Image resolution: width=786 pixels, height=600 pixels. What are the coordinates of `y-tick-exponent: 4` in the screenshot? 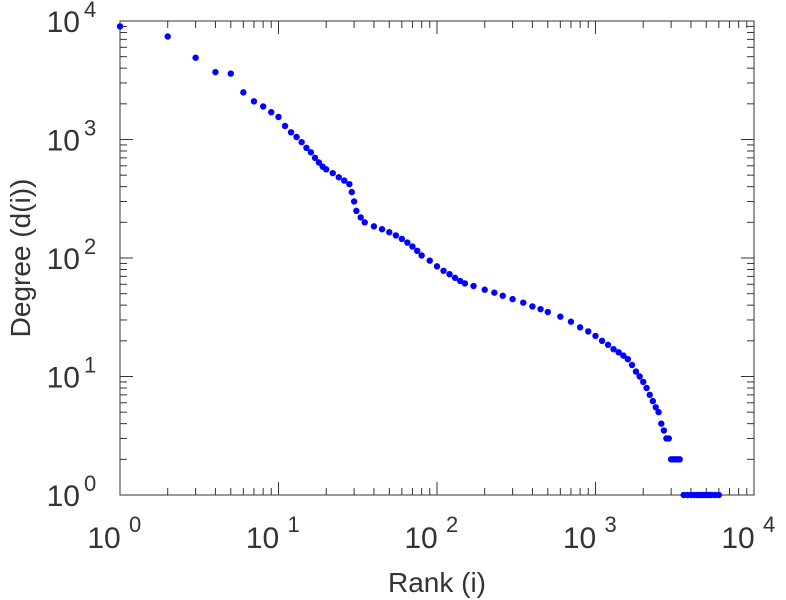 It's located at (90, 11).